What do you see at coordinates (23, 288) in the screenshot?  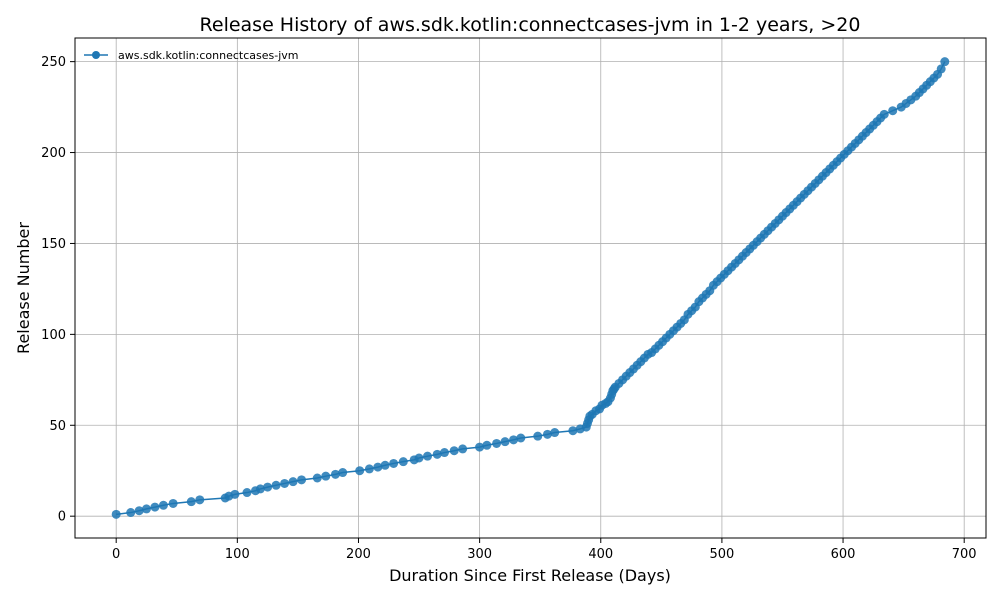 I see `y-axis-label: Release Number` at bounding box center [23, 288].